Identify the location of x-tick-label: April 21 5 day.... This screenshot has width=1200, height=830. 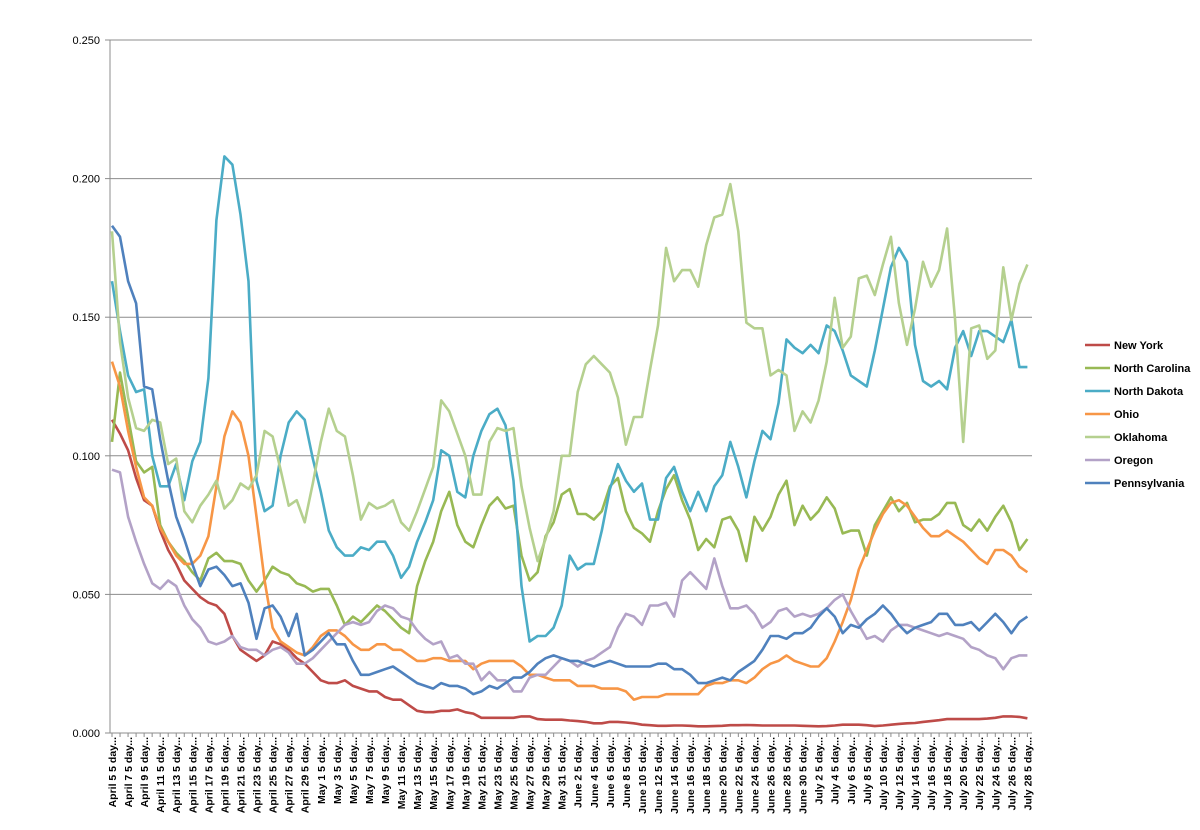
(241, 775).